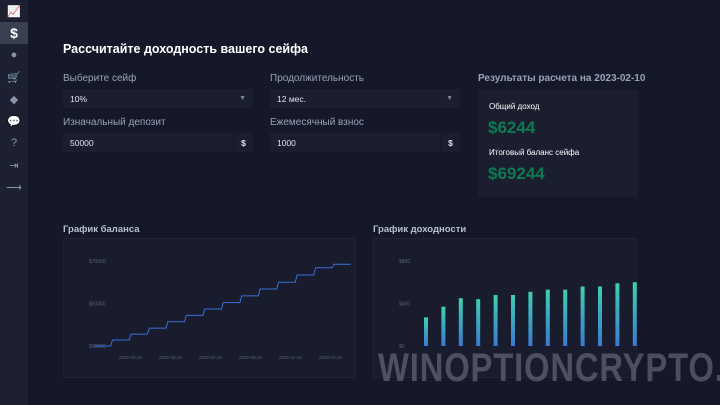 The image size is (720, 405). Describe the element at coordinates (82, 142) in the screenshot. I see `deposit-value: 50000` at that location.